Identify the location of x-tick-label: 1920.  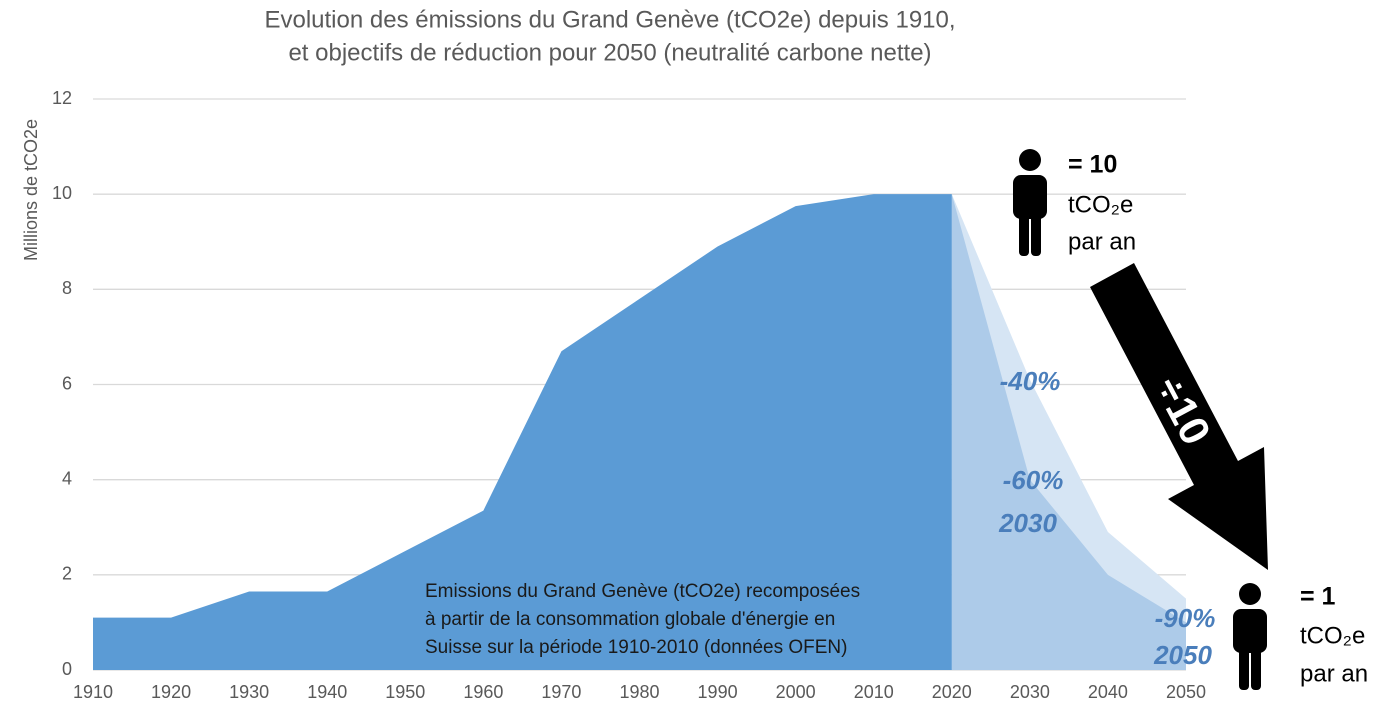
(171, 692).